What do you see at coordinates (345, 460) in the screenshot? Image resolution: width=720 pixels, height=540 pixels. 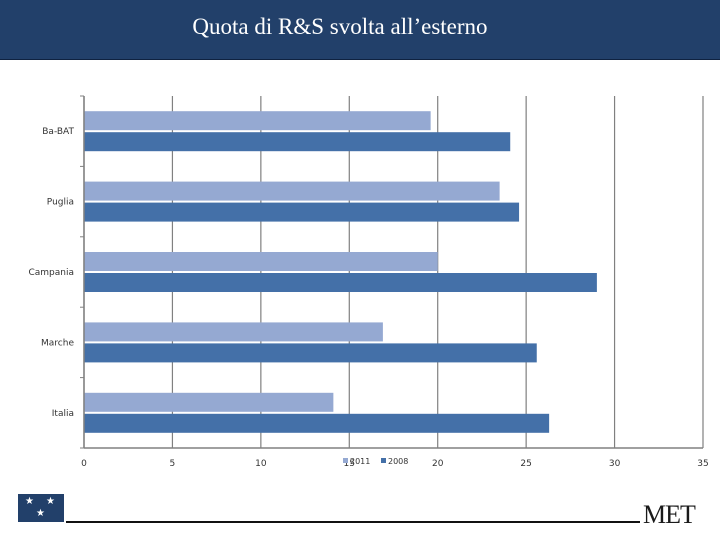 I see `legend-swatch-2011` at bounding box center [345, 460].